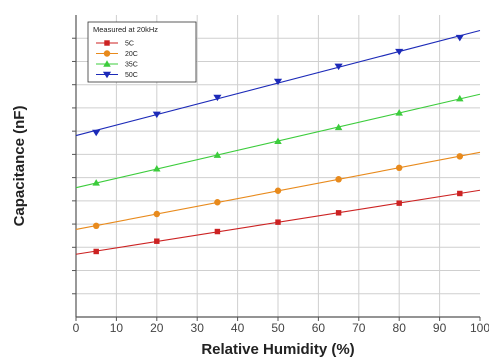  Describe the element at coordinates (400, 328) in the screenshot. I see `x-tick-label: 80` at that location.